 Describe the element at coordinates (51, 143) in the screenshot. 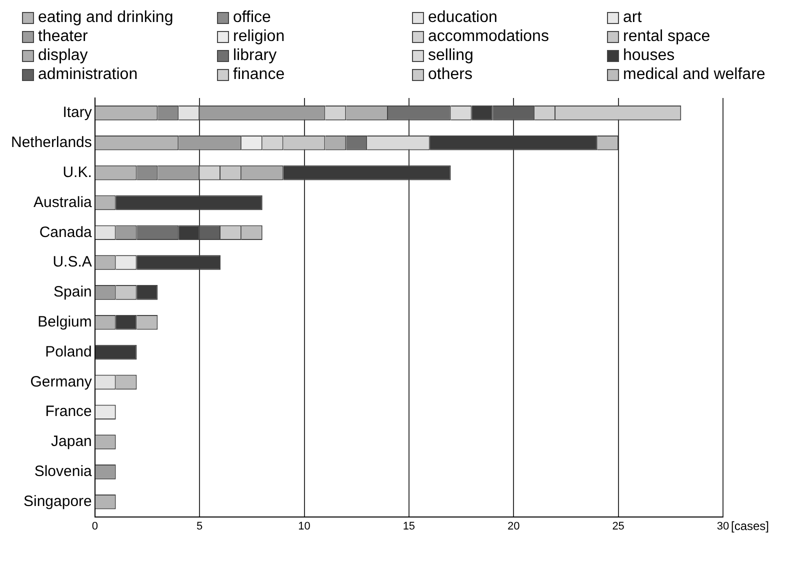

I see `y-tick-label: Netherlands` at that location.